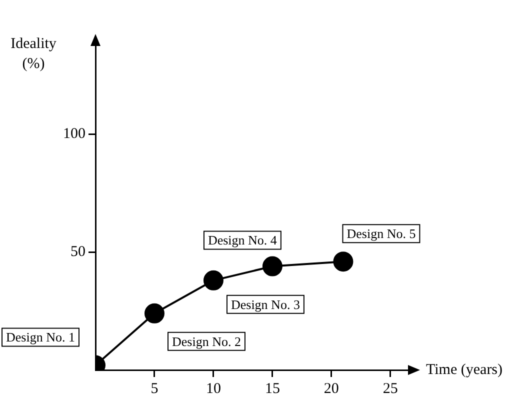 The image size is (524, 411). Describe the element at coordinates (265, 304) in the screenshot. I see `annotation: Design No. 3` at that location.